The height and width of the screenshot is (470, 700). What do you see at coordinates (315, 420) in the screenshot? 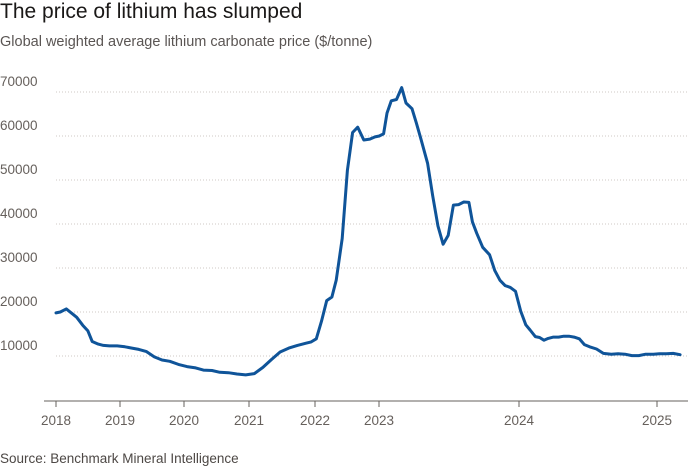
I see `x-tick-label: 2022` at bounding box center [315, 420].